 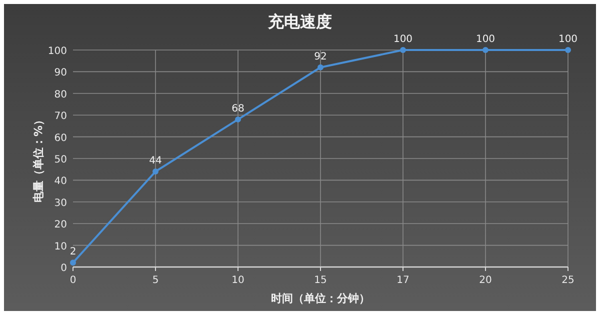 What do you see at coordinates (73, 280) in the screenshot?
I see `x-tick-label: 0` at bounding box center [73, 280].